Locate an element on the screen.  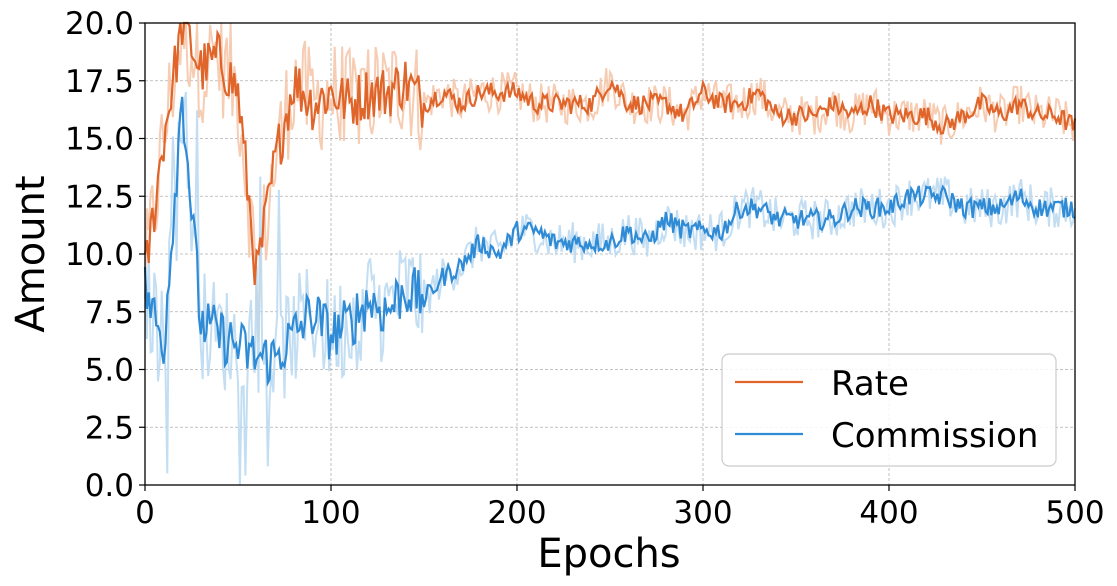
legend-box is located at coordinates (889, 410).